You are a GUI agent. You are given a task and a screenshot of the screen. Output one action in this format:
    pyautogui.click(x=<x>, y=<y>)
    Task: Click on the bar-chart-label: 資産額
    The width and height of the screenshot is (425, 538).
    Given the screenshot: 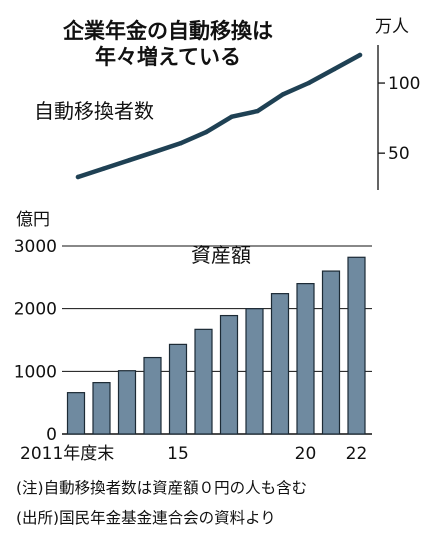 What is the action you would take?
    pyautogui.click(x=221, y=255)
    